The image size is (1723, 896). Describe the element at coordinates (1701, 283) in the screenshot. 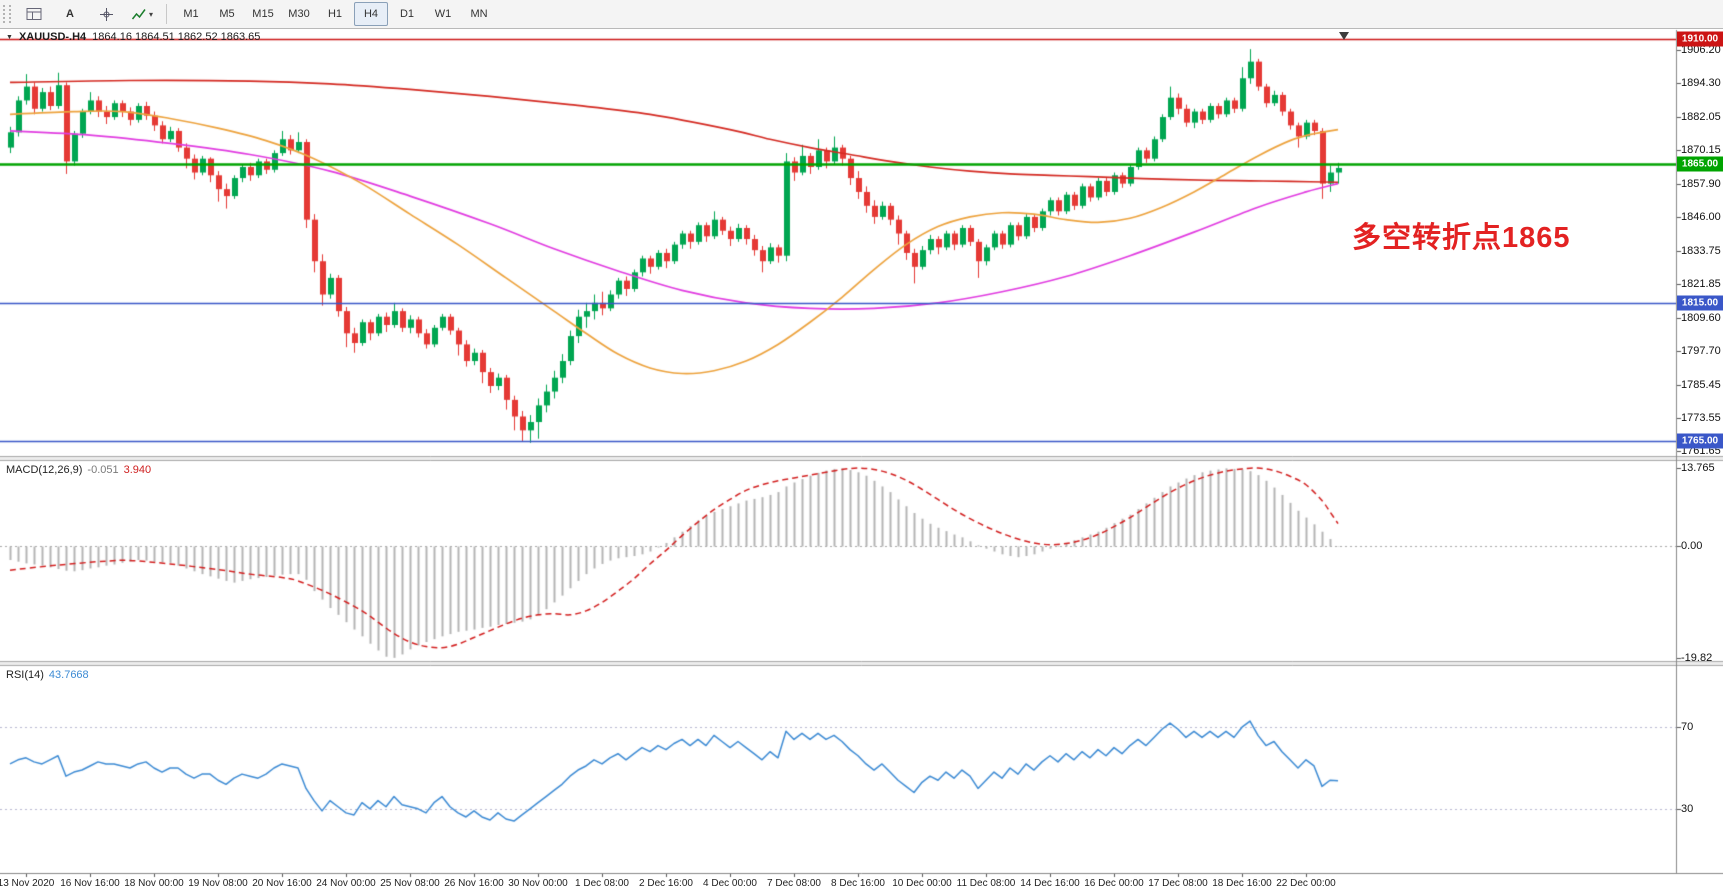

I see `price-axis-label: 1821.85` at that location.